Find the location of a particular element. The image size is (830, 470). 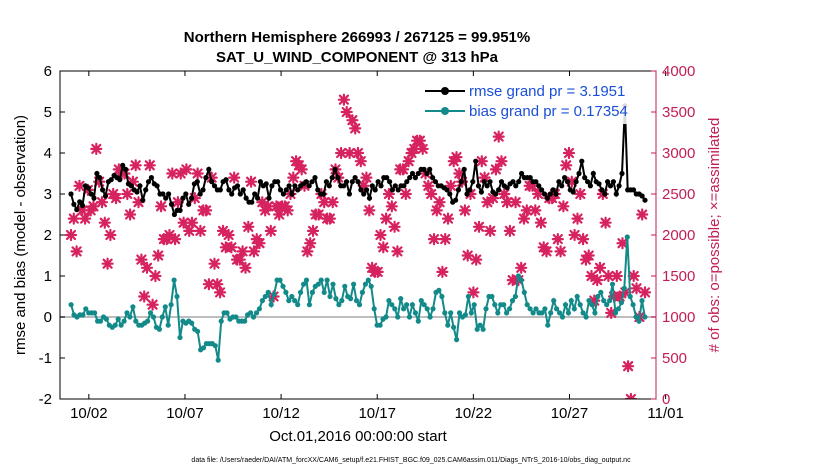

left-y-axis-label: rmse and bias (model - observation) is located at coordinates (20, 235).